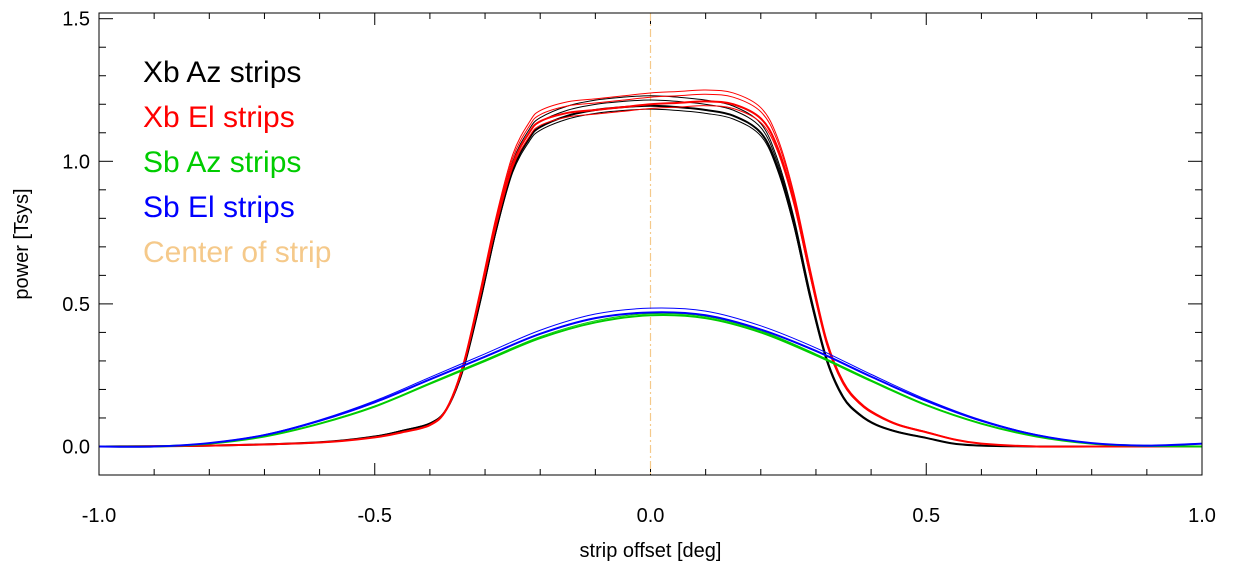  I want to click on legend-entry: Sb Az strips, so click(222, 162).